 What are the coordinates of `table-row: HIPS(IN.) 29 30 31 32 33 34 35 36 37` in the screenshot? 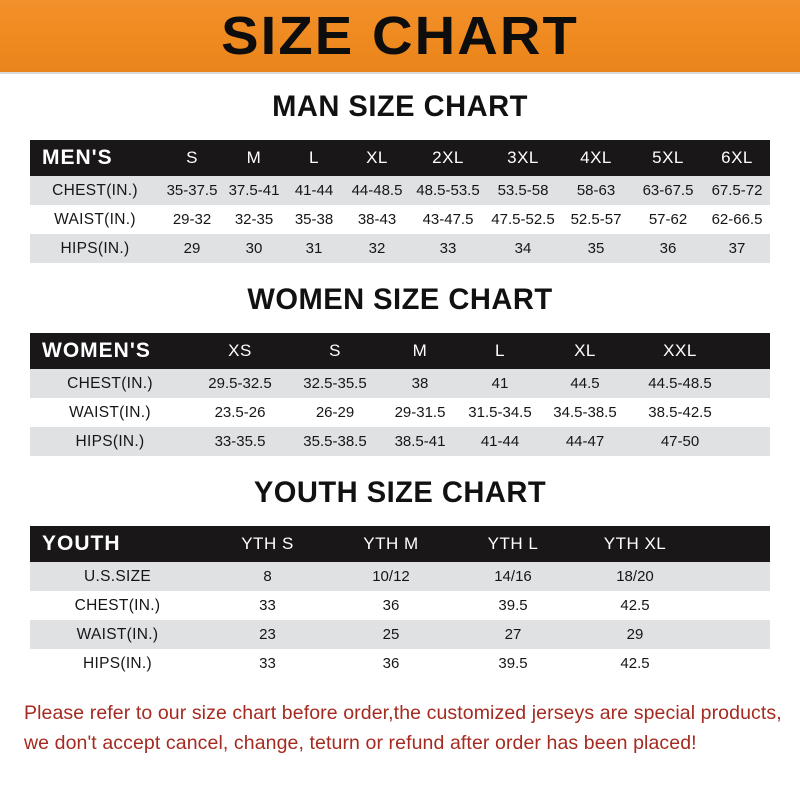 It's located at (400, 248).